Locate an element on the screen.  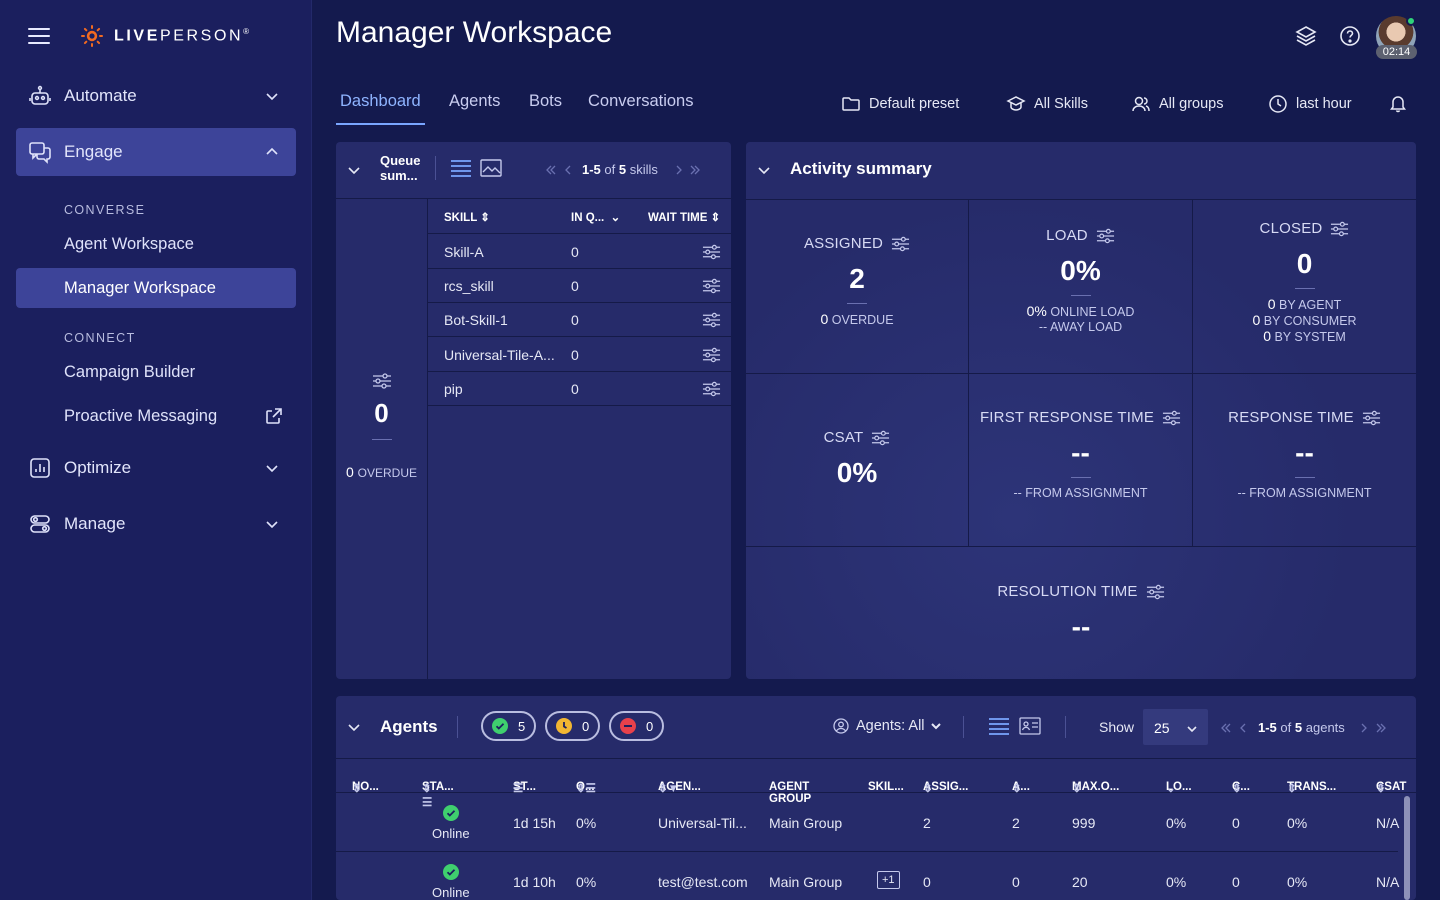
help-icon is located at coordinates (1350, 36).